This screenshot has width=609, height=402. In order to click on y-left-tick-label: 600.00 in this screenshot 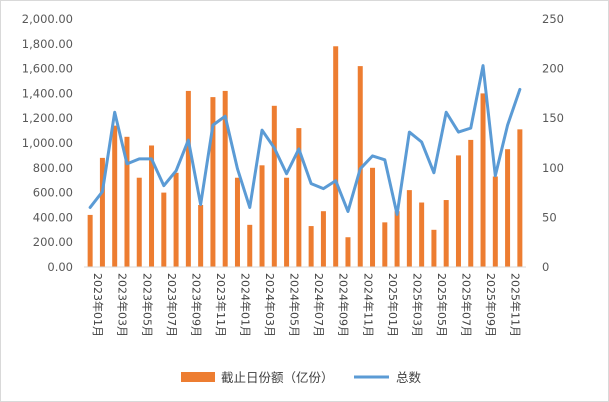, I will do `click(53, 193)`.